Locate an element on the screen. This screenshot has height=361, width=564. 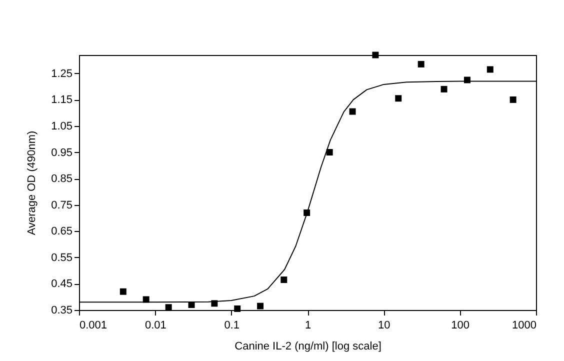
x-tick-label: 1000 is located at coordinates (524, 326).